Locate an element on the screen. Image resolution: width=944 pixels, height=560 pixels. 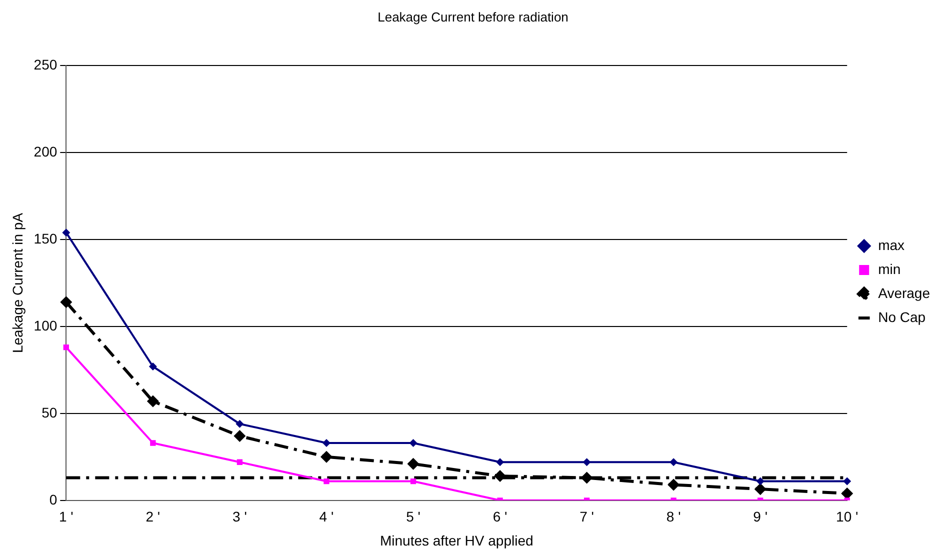
x-tick-label: 1 ' is located at coordinates (66, 516).